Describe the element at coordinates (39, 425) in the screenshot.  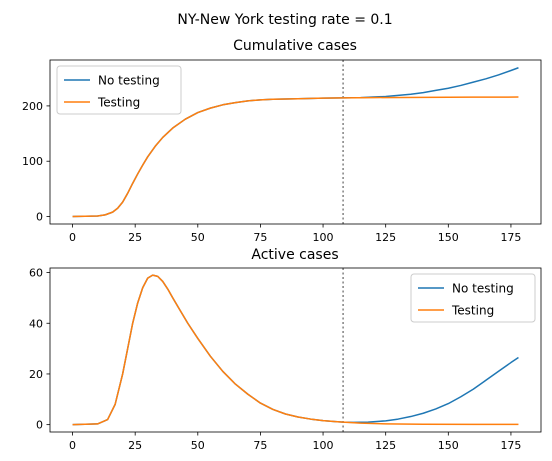
I see `active-cases-ytick-label: 0` at that location.